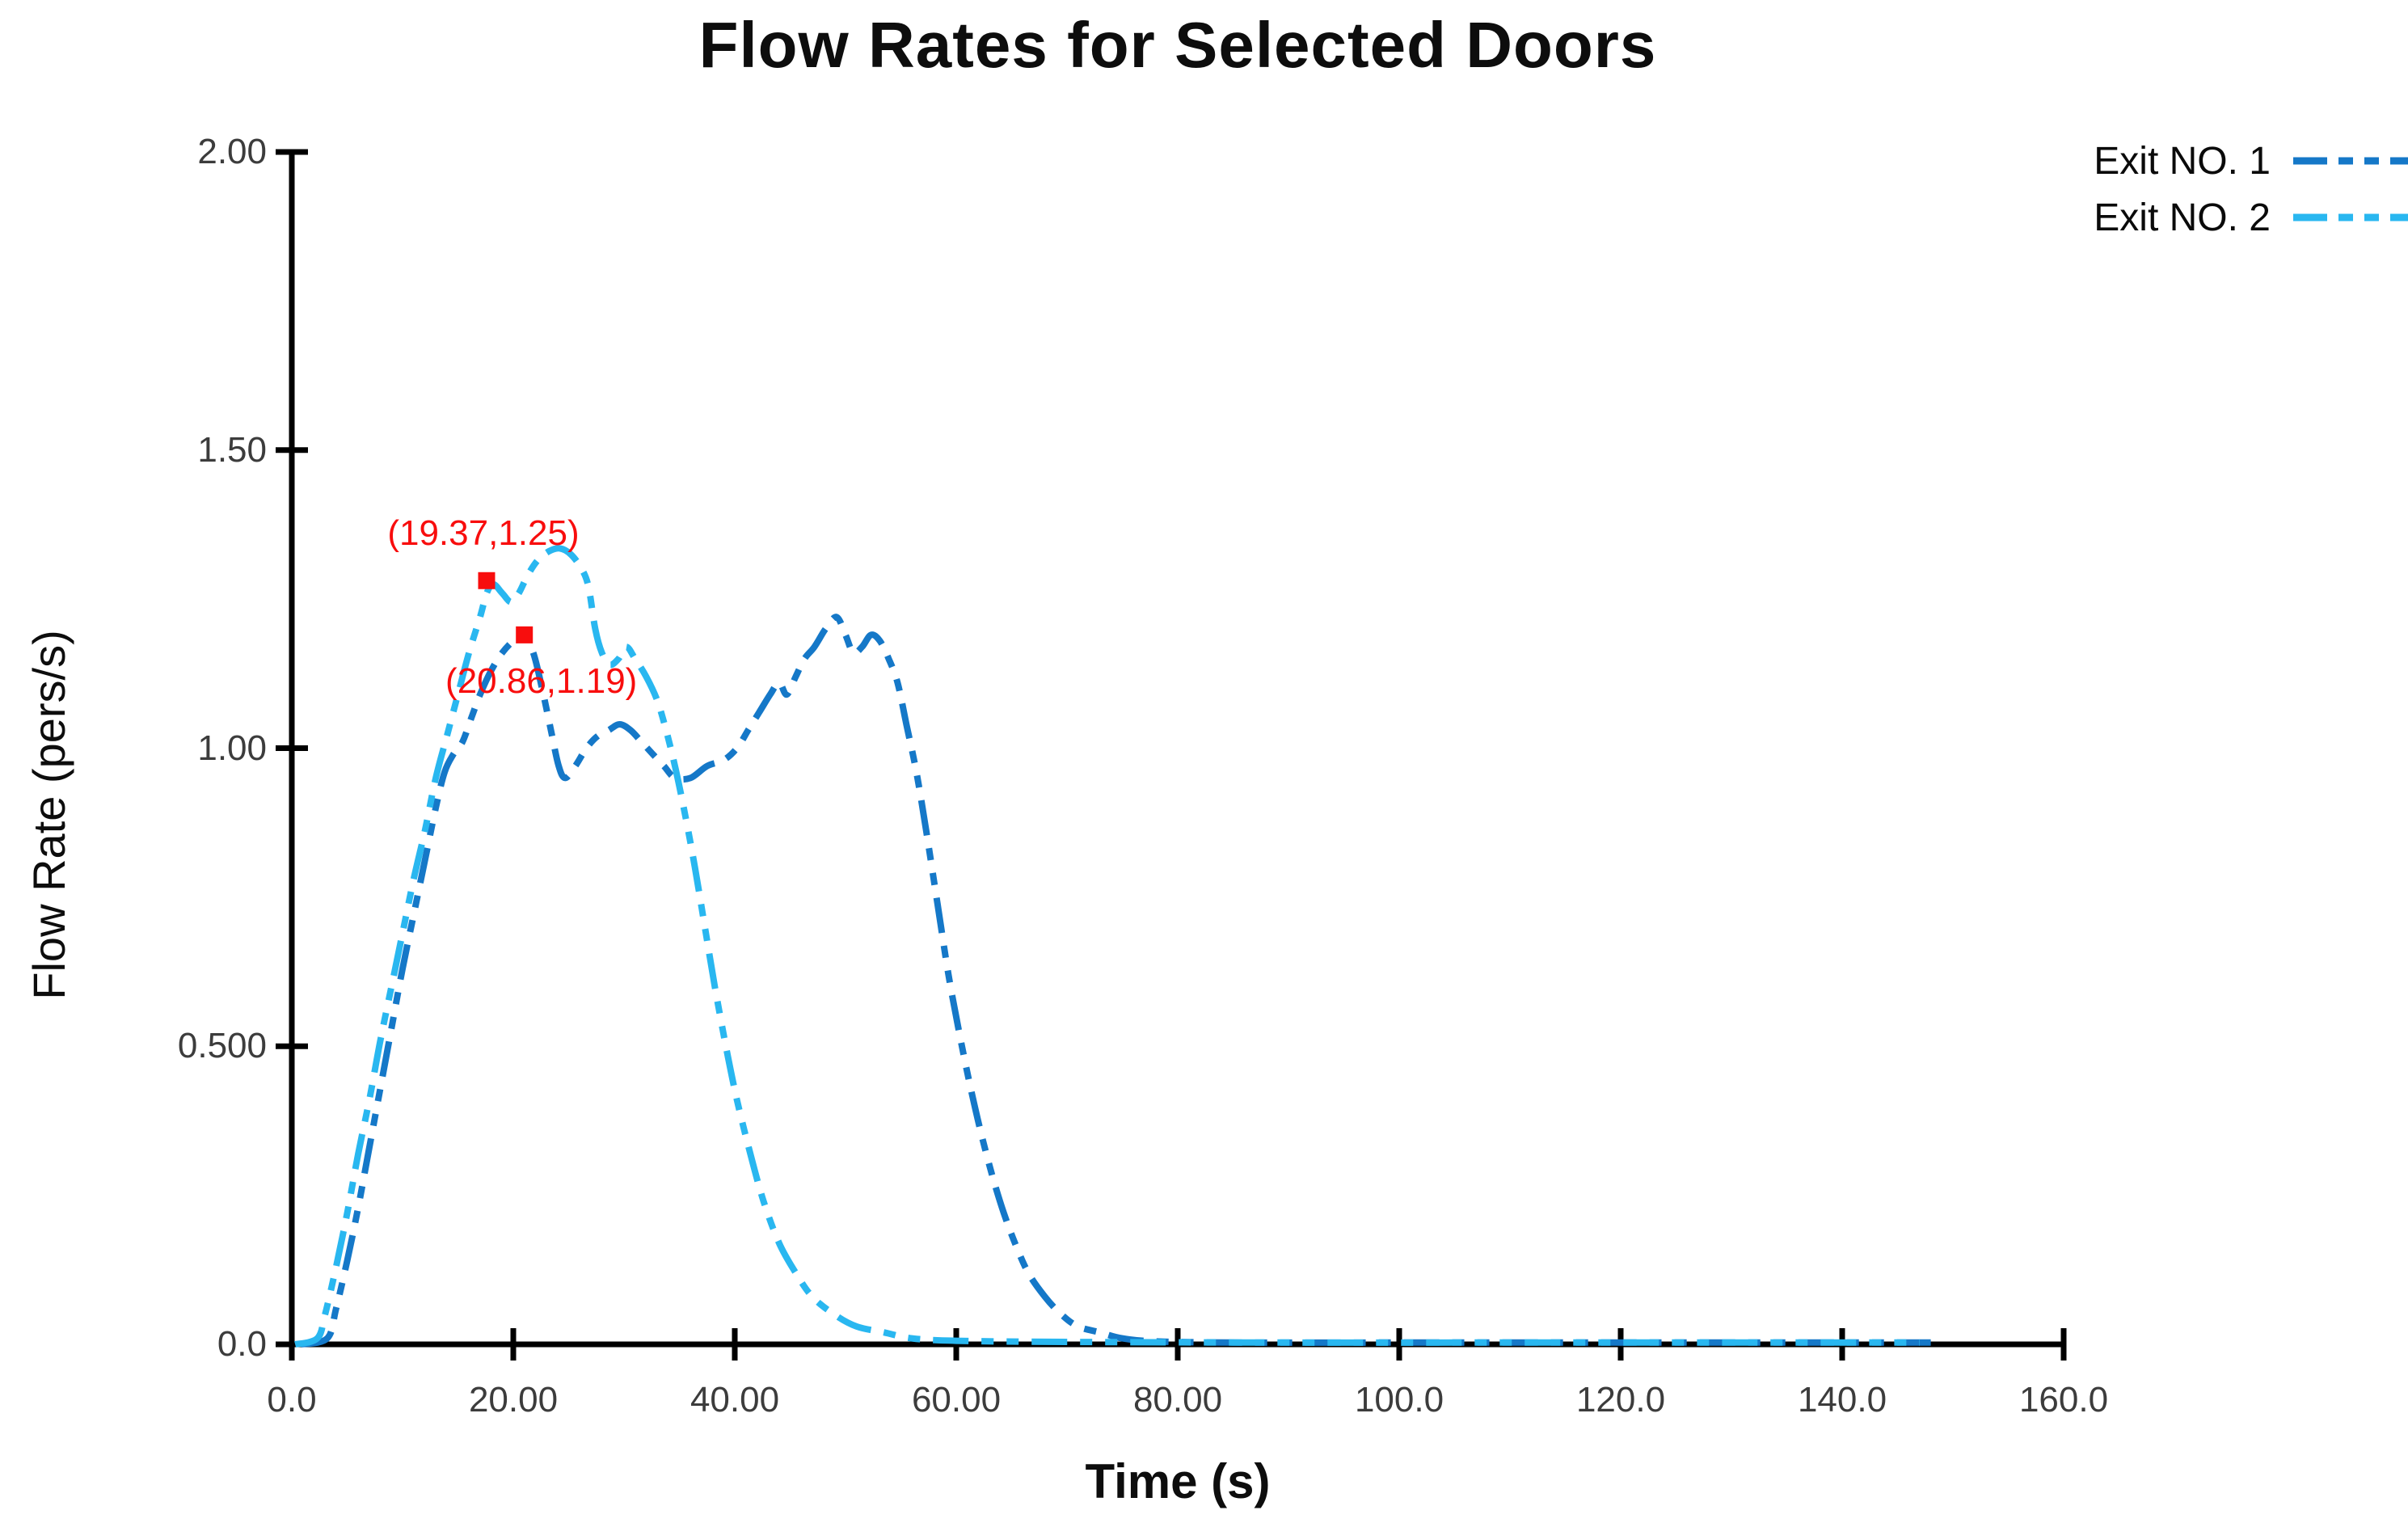 The height and width of the screenshot is (1523, 2408). Describe the element at coordinates (232, 151) in the screenshot. I see `y-tick-label: 2.00` at that location.